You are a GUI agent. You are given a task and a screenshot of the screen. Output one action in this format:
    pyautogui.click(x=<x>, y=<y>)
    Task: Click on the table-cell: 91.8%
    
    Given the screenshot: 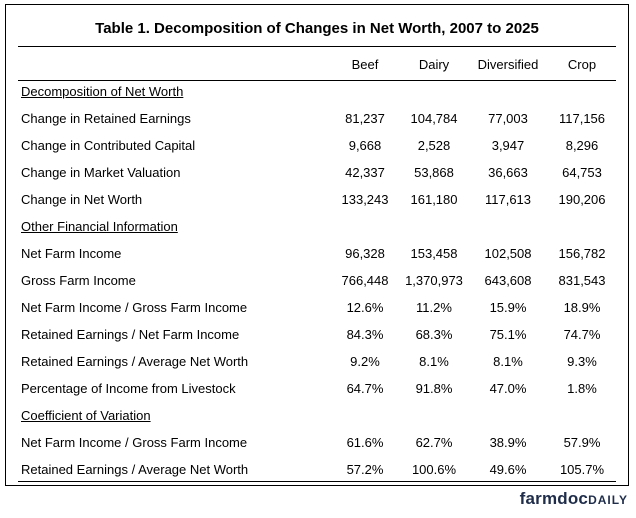 What is the action you would take?
    pyautogui.click(x=434, y=388)
    